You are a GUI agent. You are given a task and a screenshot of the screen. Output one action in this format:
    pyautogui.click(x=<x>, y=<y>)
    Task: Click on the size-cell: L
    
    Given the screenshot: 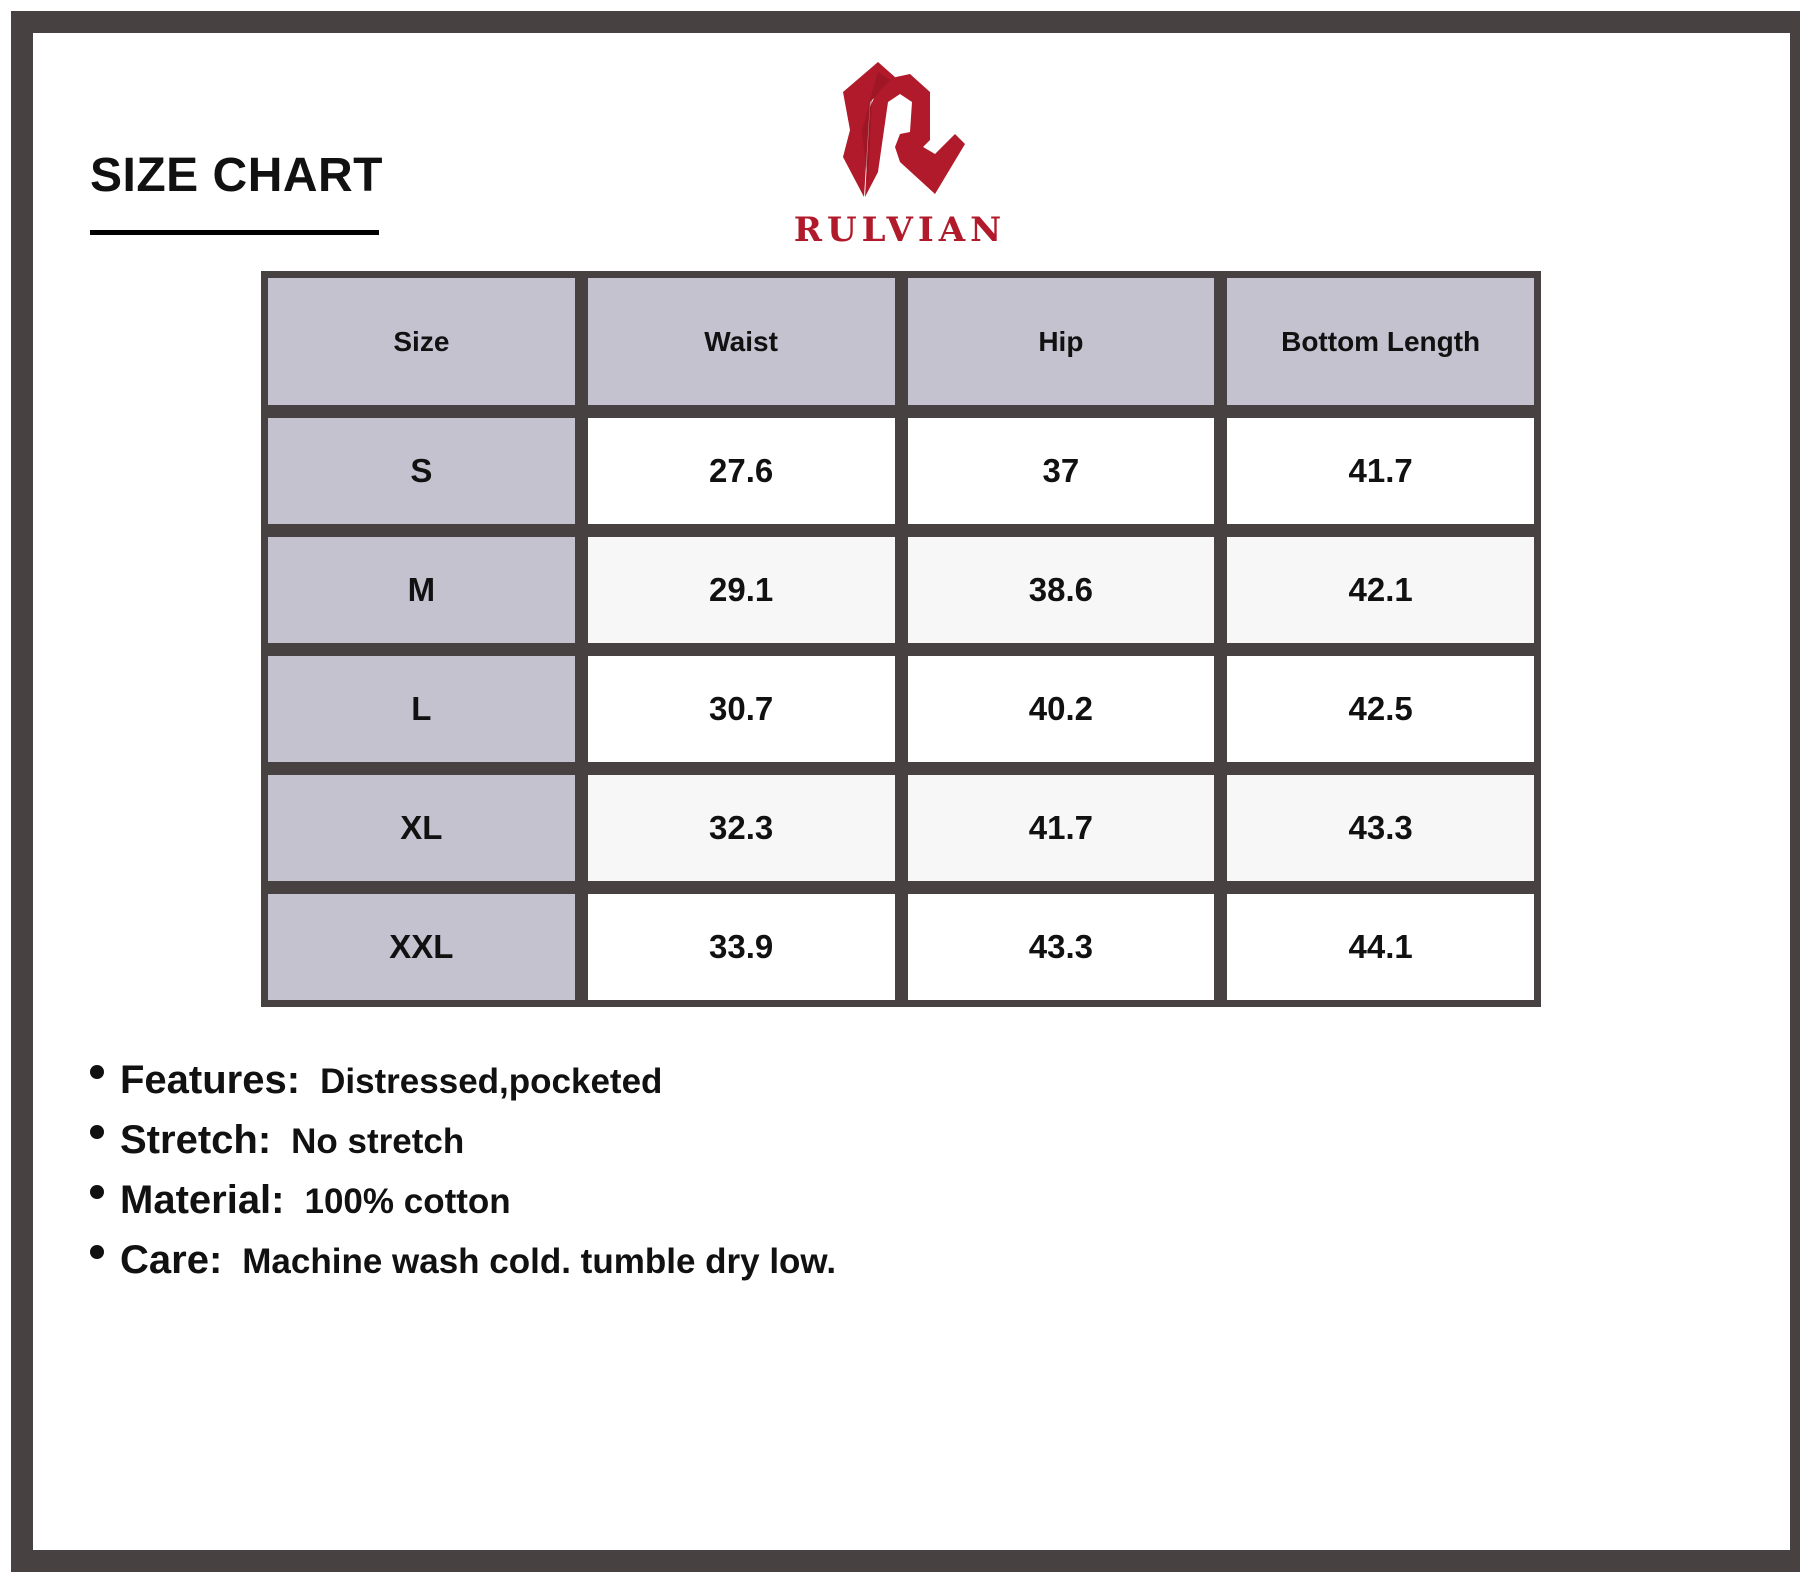 What is the action you would take?
    pyautogui.click(x=421, y=709)
    